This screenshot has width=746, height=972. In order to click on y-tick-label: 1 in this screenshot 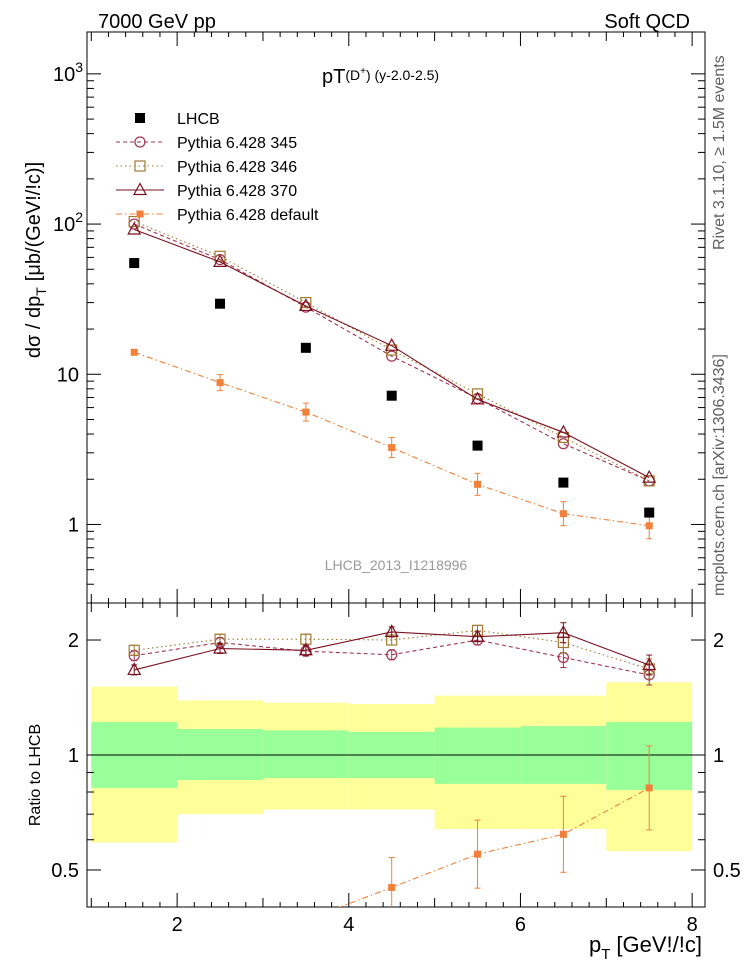, I will do `click(73, 525)`.